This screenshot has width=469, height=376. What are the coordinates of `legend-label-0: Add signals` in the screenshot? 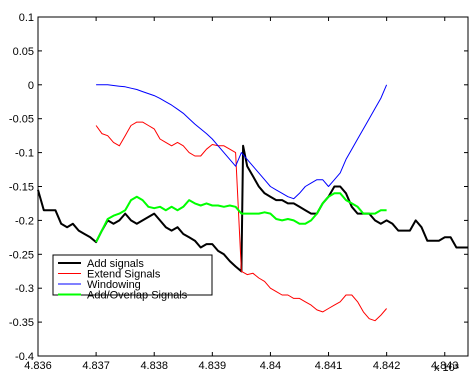 It's located at (115, 264).